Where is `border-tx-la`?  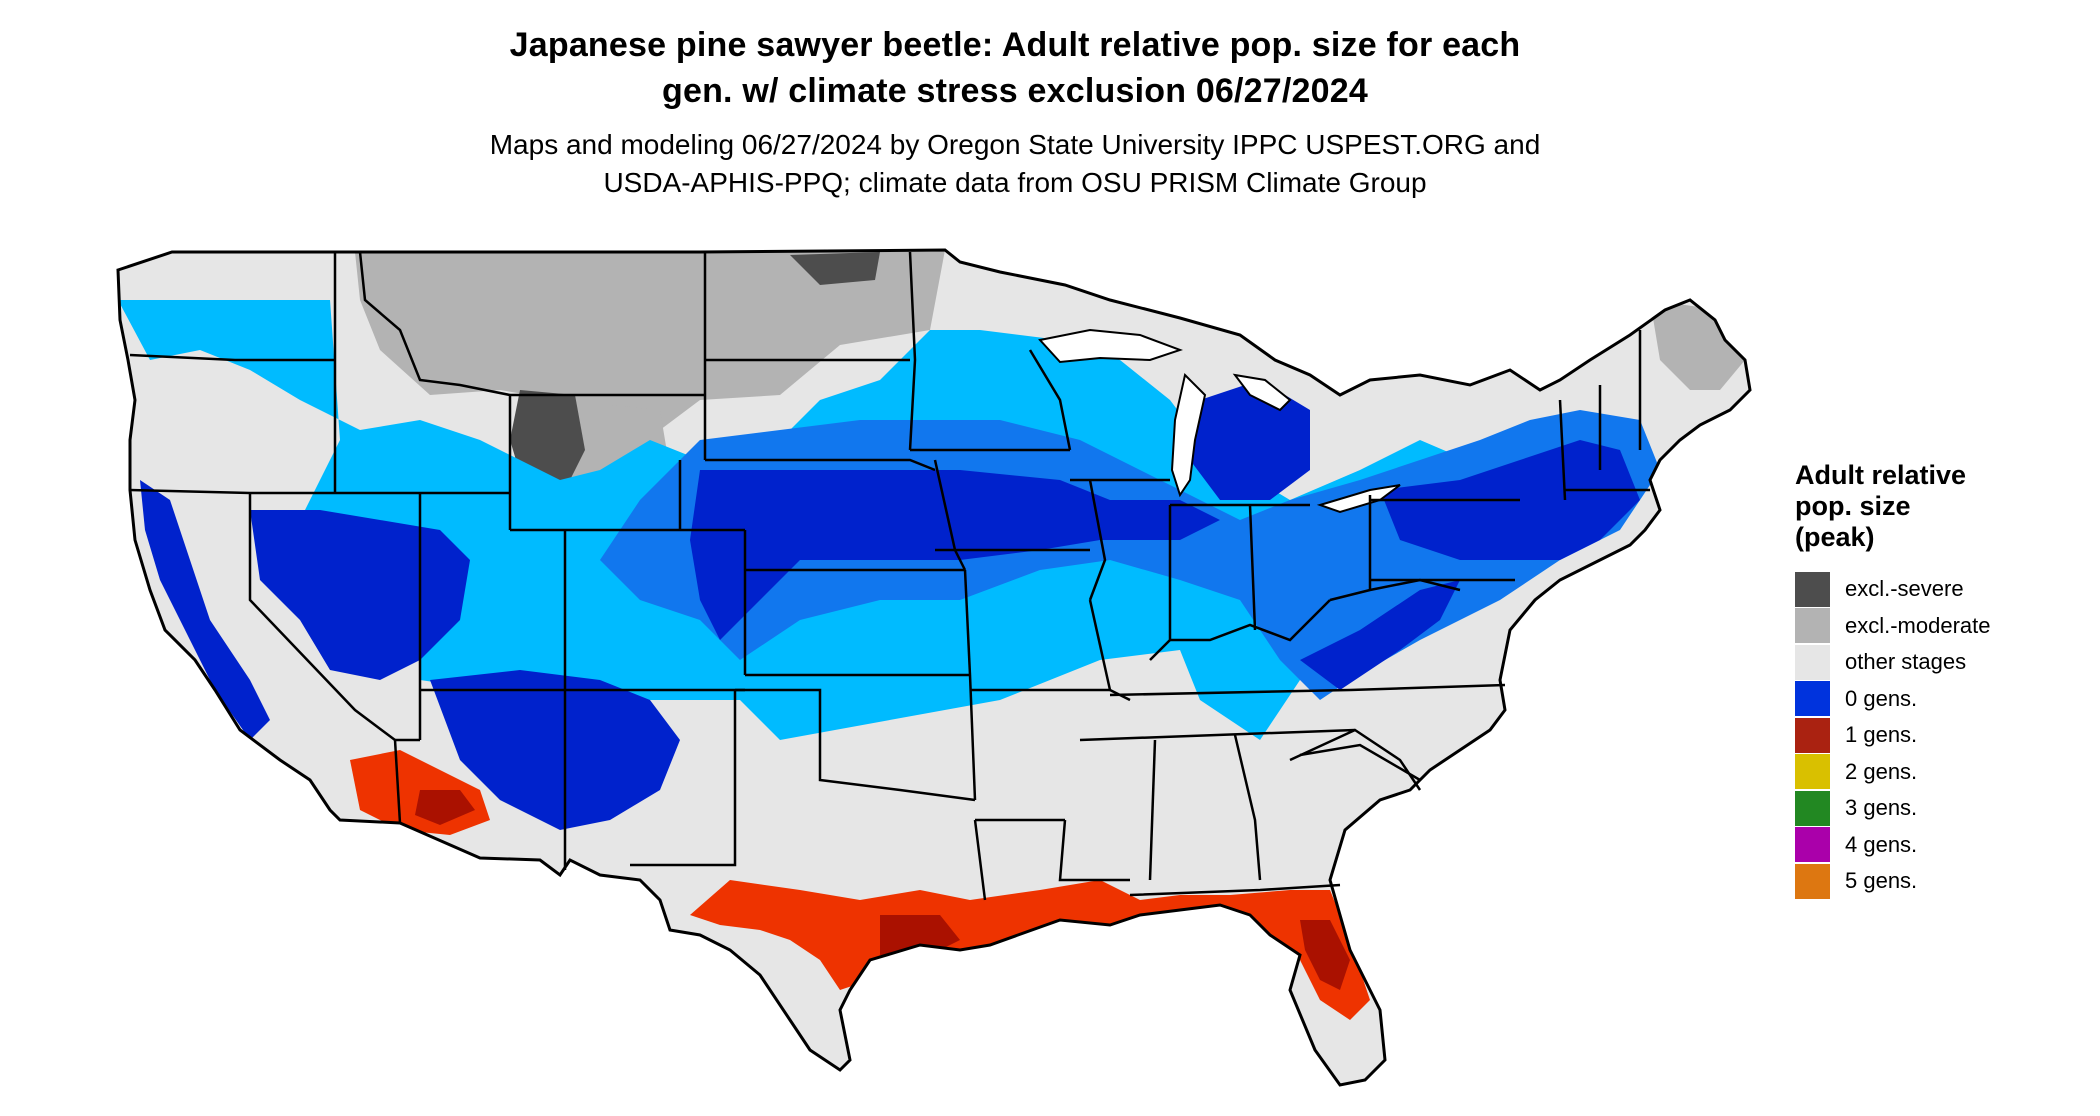
border-tx-la is located at coordinates (980, 860).